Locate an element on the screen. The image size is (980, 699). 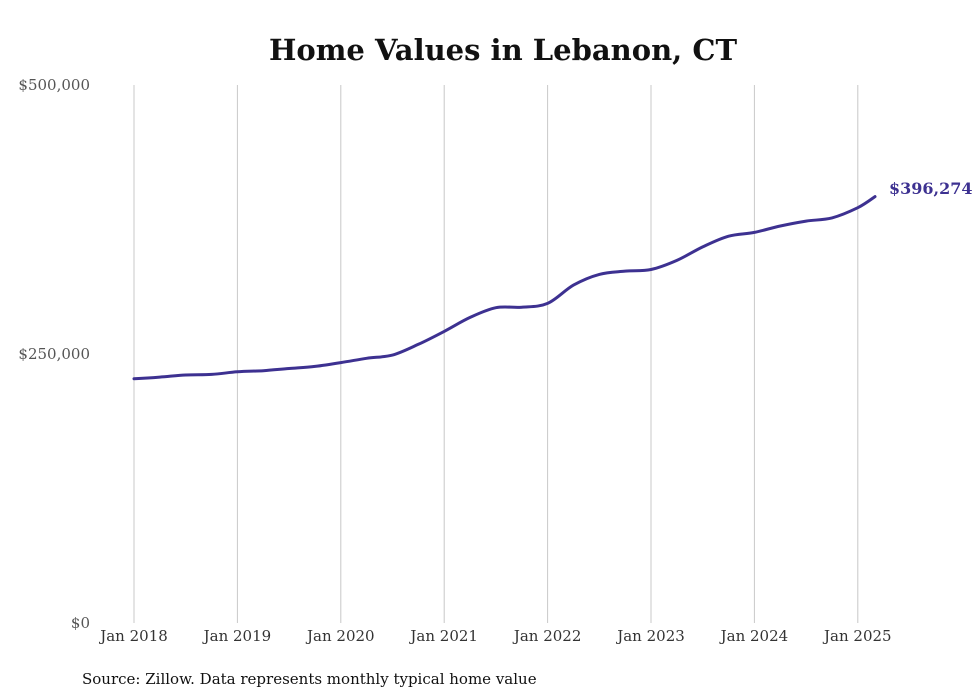
chart-title: Home Values in Lebanon, CT is located at coordinates (503, 50).